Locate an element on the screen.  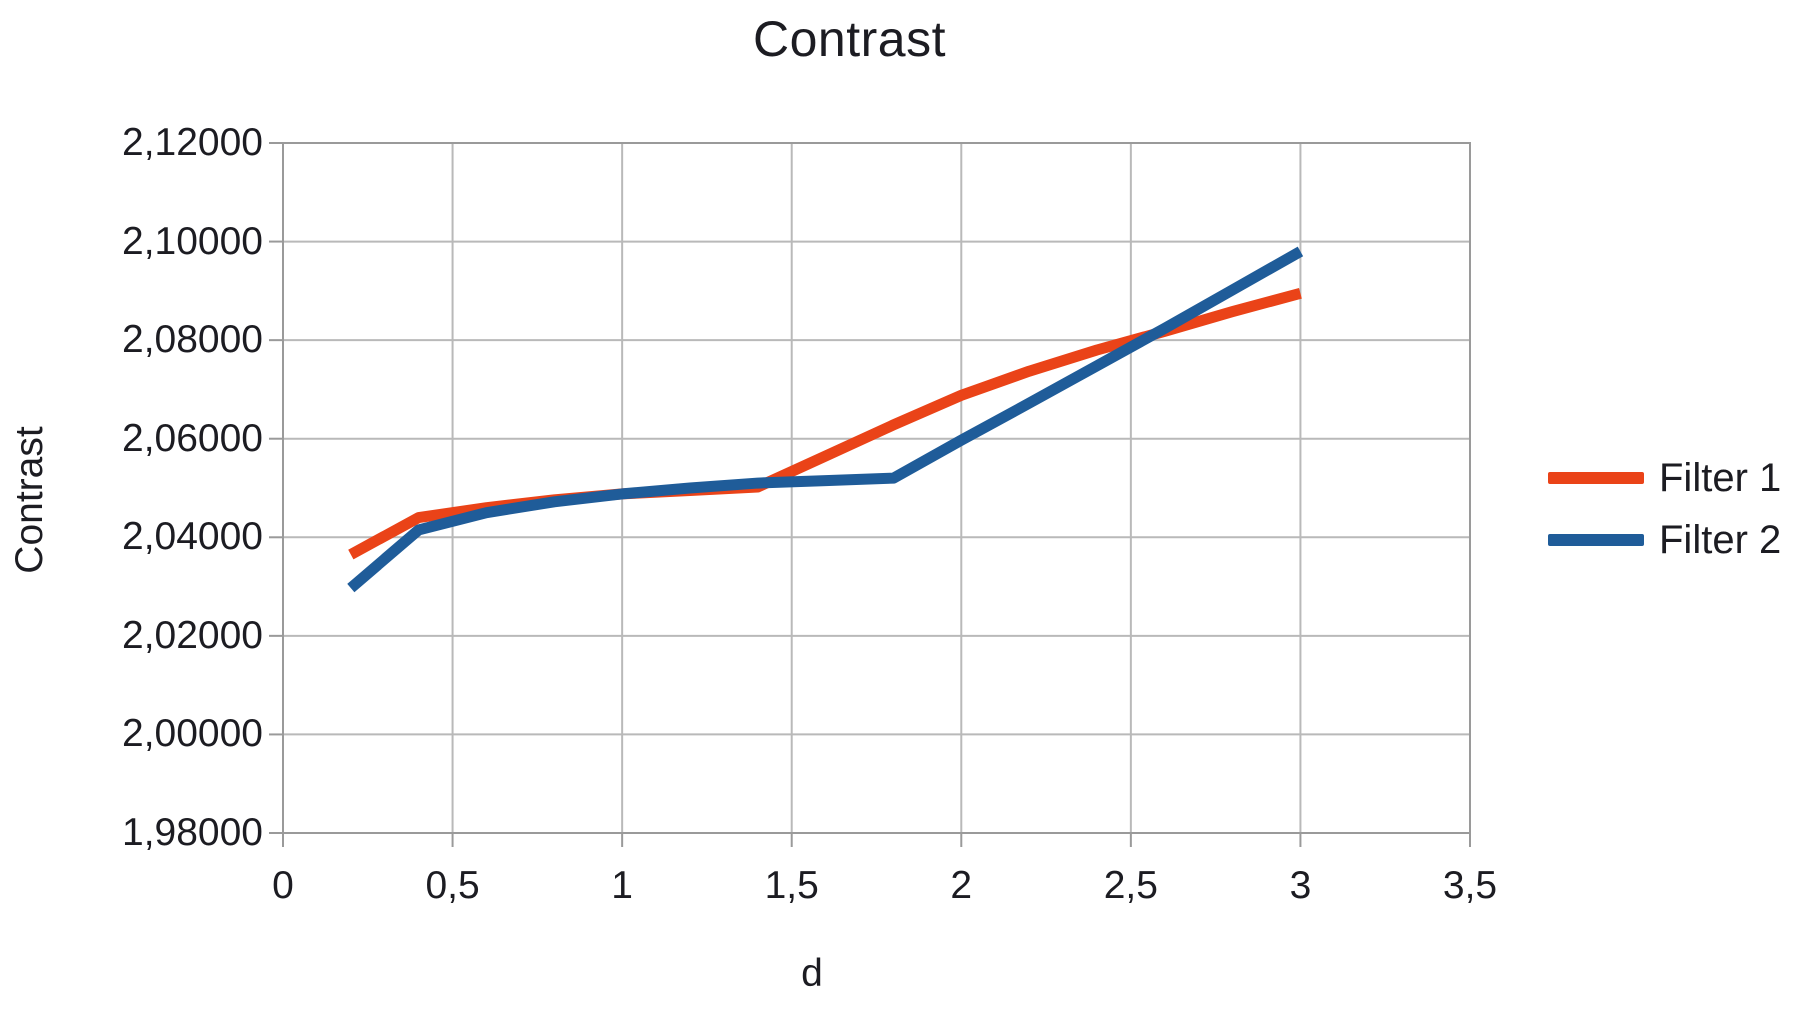
legend-item-filter-1: Filter 1 is located at coordinates (1664, 478).